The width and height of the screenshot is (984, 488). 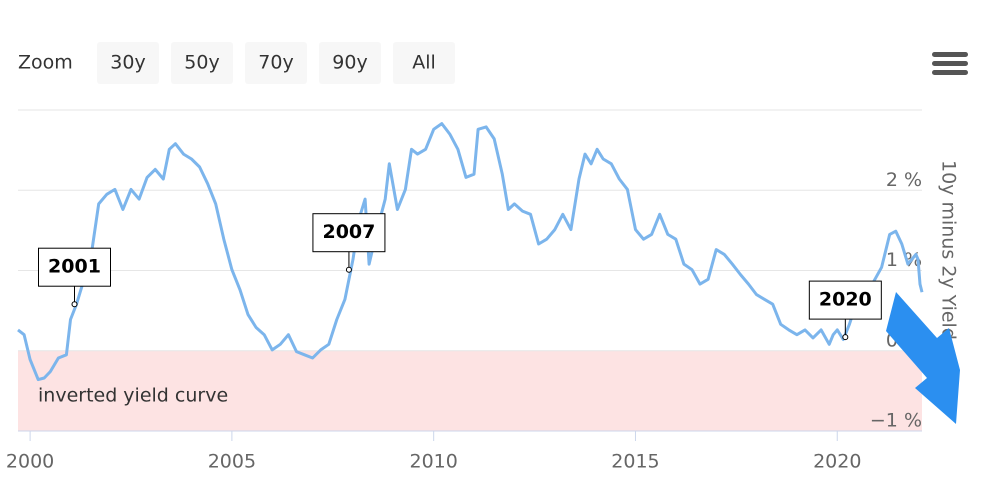 I want to click on menu-icon, so click(x=950, y=63).